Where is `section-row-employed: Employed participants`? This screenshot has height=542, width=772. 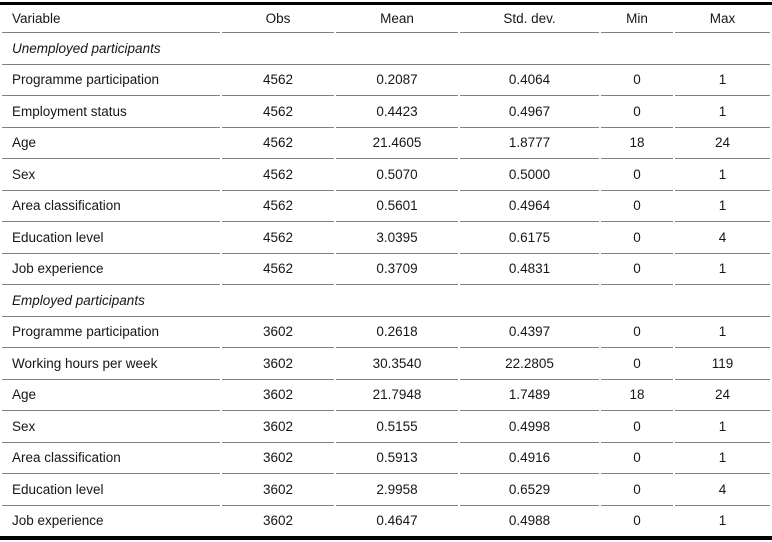
section-row-employed: Employed participants is located at coordinates (386, 301).